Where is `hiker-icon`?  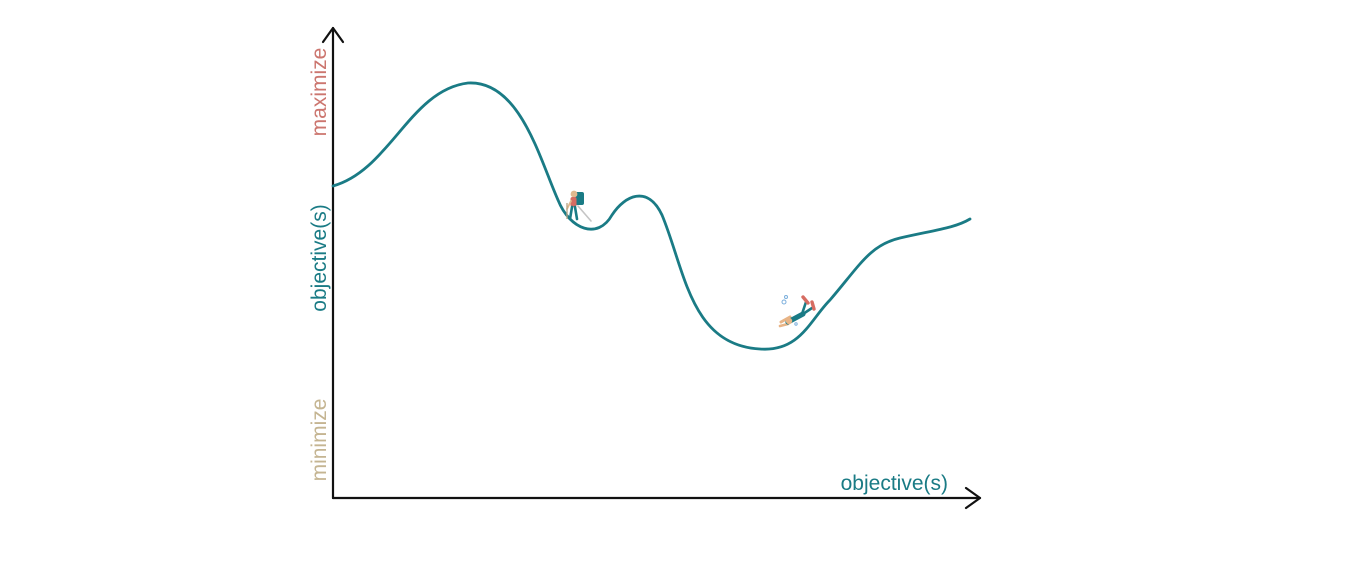 hiker-icon is located at coordinates (579, 206).